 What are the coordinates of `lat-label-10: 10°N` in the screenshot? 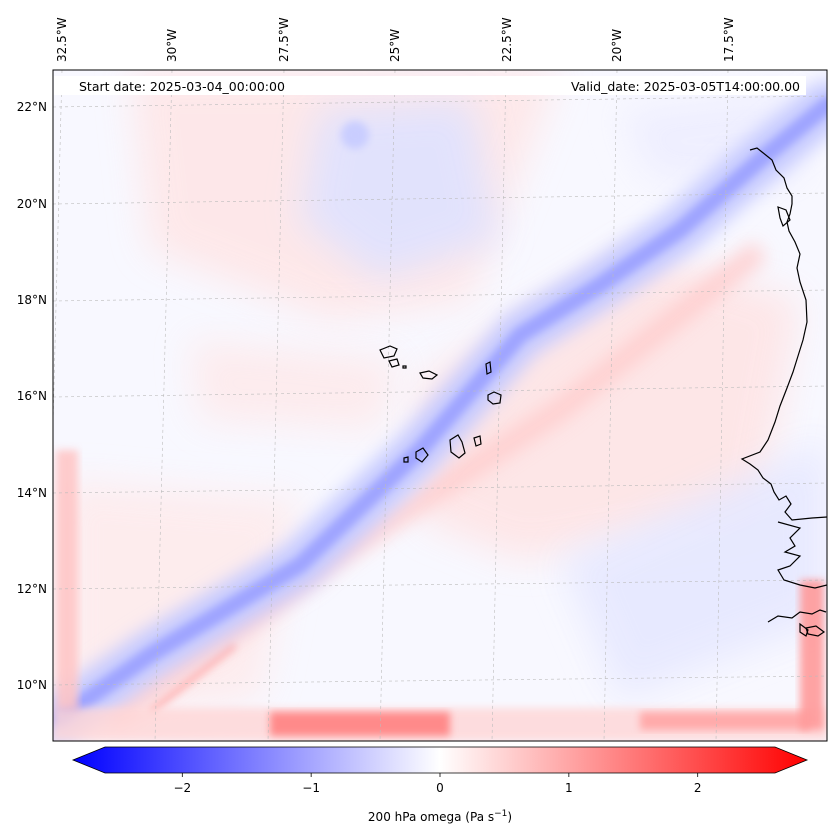 It's located at (32, 685).